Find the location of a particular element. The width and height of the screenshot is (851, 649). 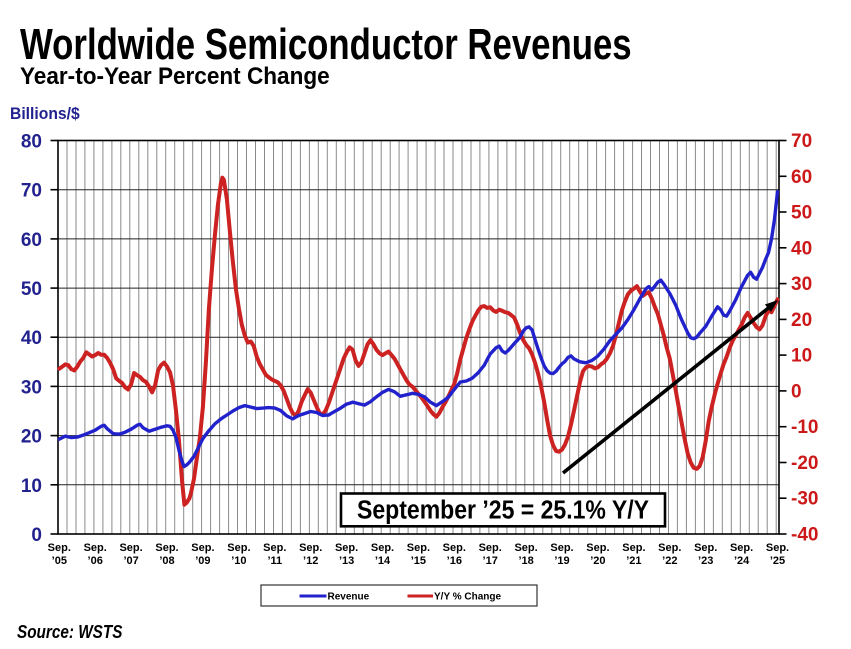

svg-text: ’10 is located at coordinates (238, 561).